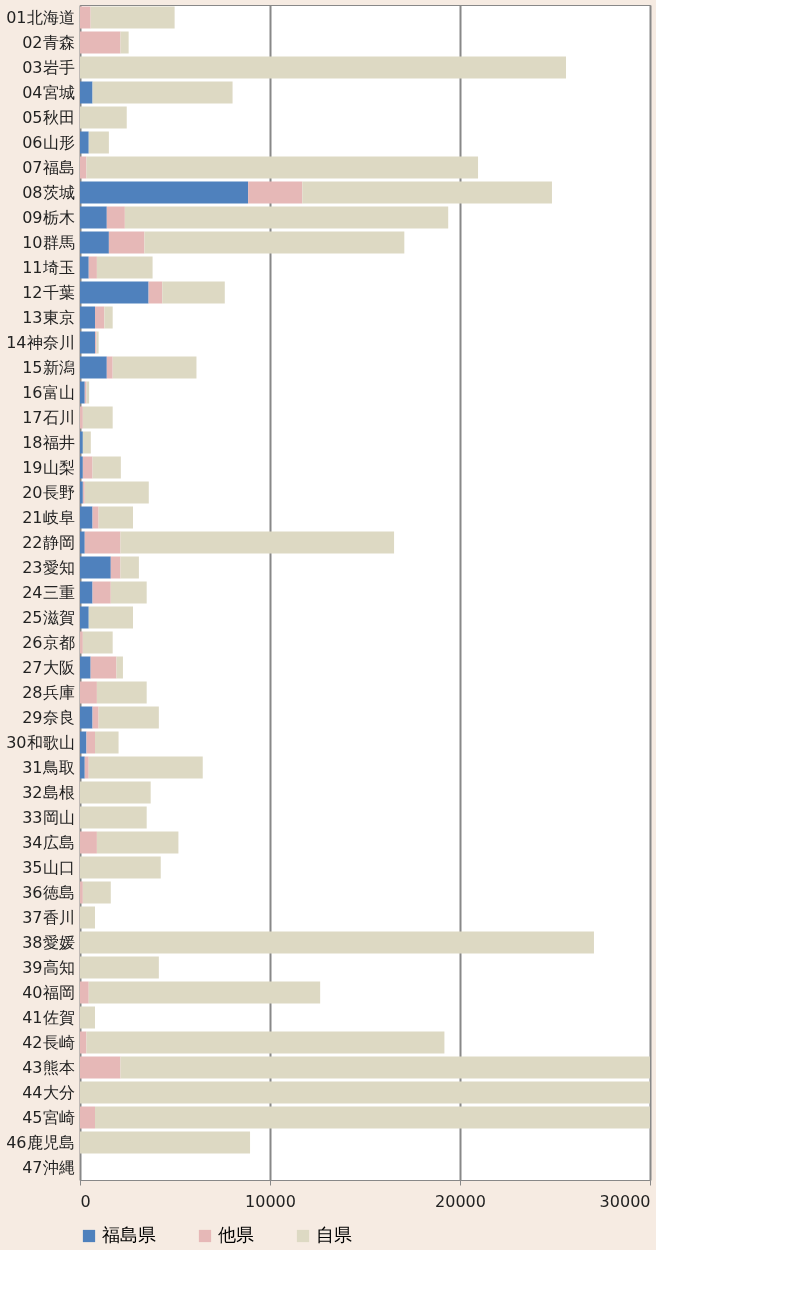 Image resolution: width=799 pixels, height=1299 pixels. I want to click on y-tick-label: 01北海道, so click(40, 17).